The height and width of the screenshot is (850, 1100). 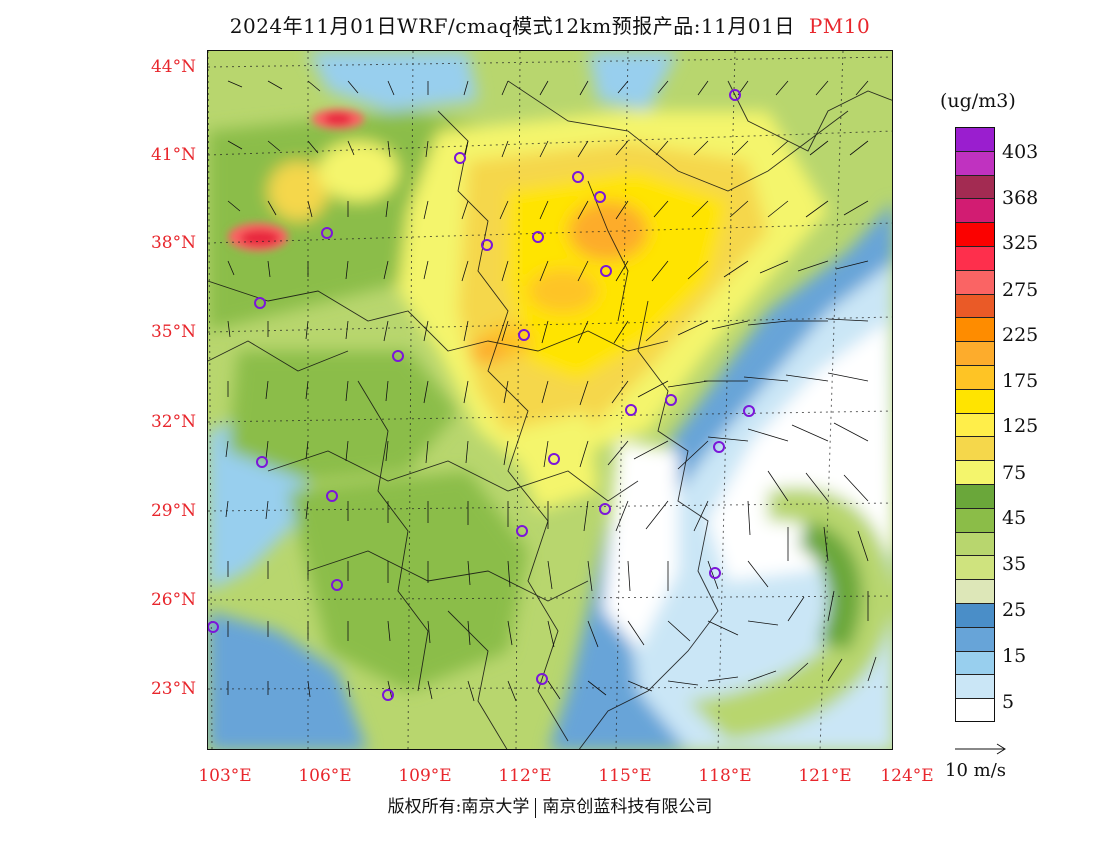 What do you see at coordinates (325, 776) in the screenshot?
I see `lon-label-106e: 106°E` at bounding box center [325, 776].